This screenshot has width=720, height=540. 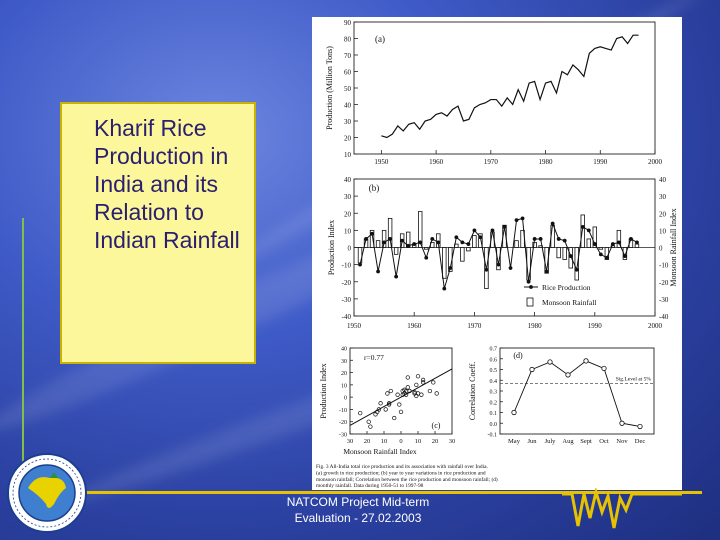 I want to click on panel-d-xtick-label: Aug, so click(x=568, y=441).